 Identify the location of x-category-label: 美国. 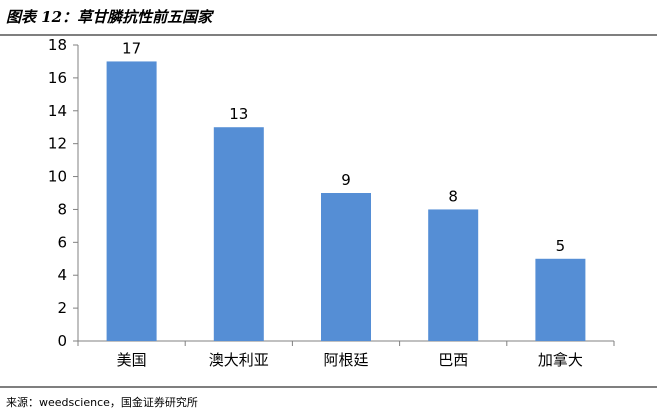
(132, 360).